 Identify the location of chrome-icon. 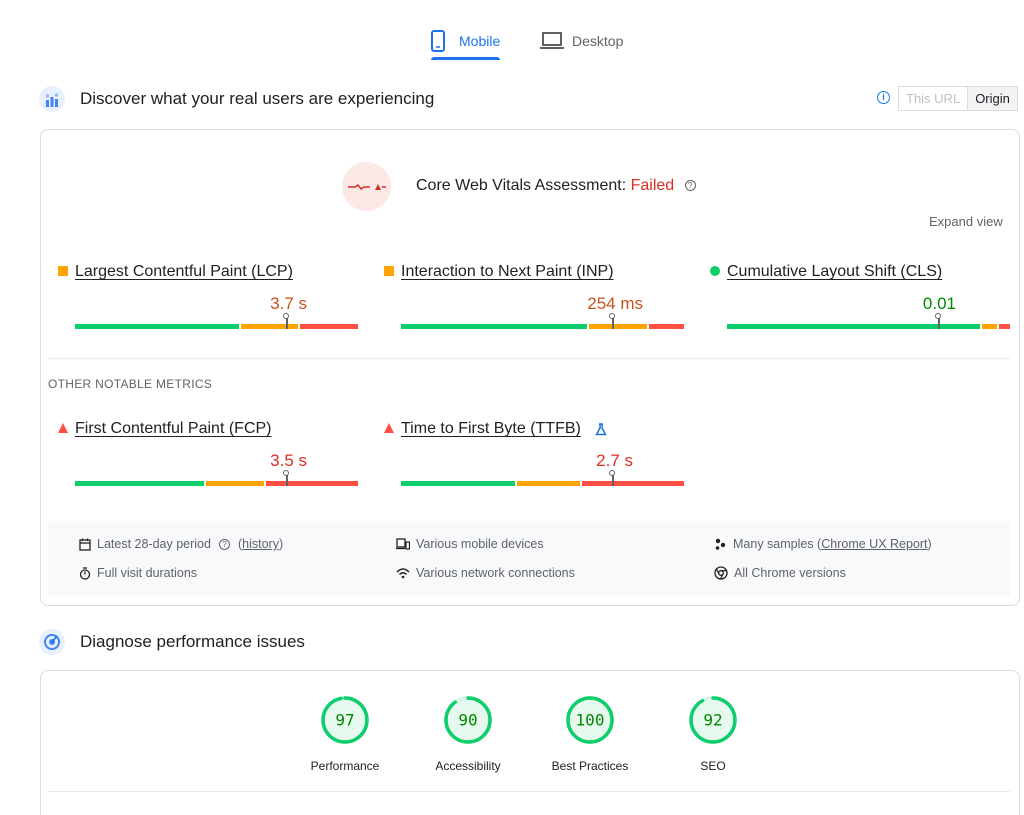
(721, 573).